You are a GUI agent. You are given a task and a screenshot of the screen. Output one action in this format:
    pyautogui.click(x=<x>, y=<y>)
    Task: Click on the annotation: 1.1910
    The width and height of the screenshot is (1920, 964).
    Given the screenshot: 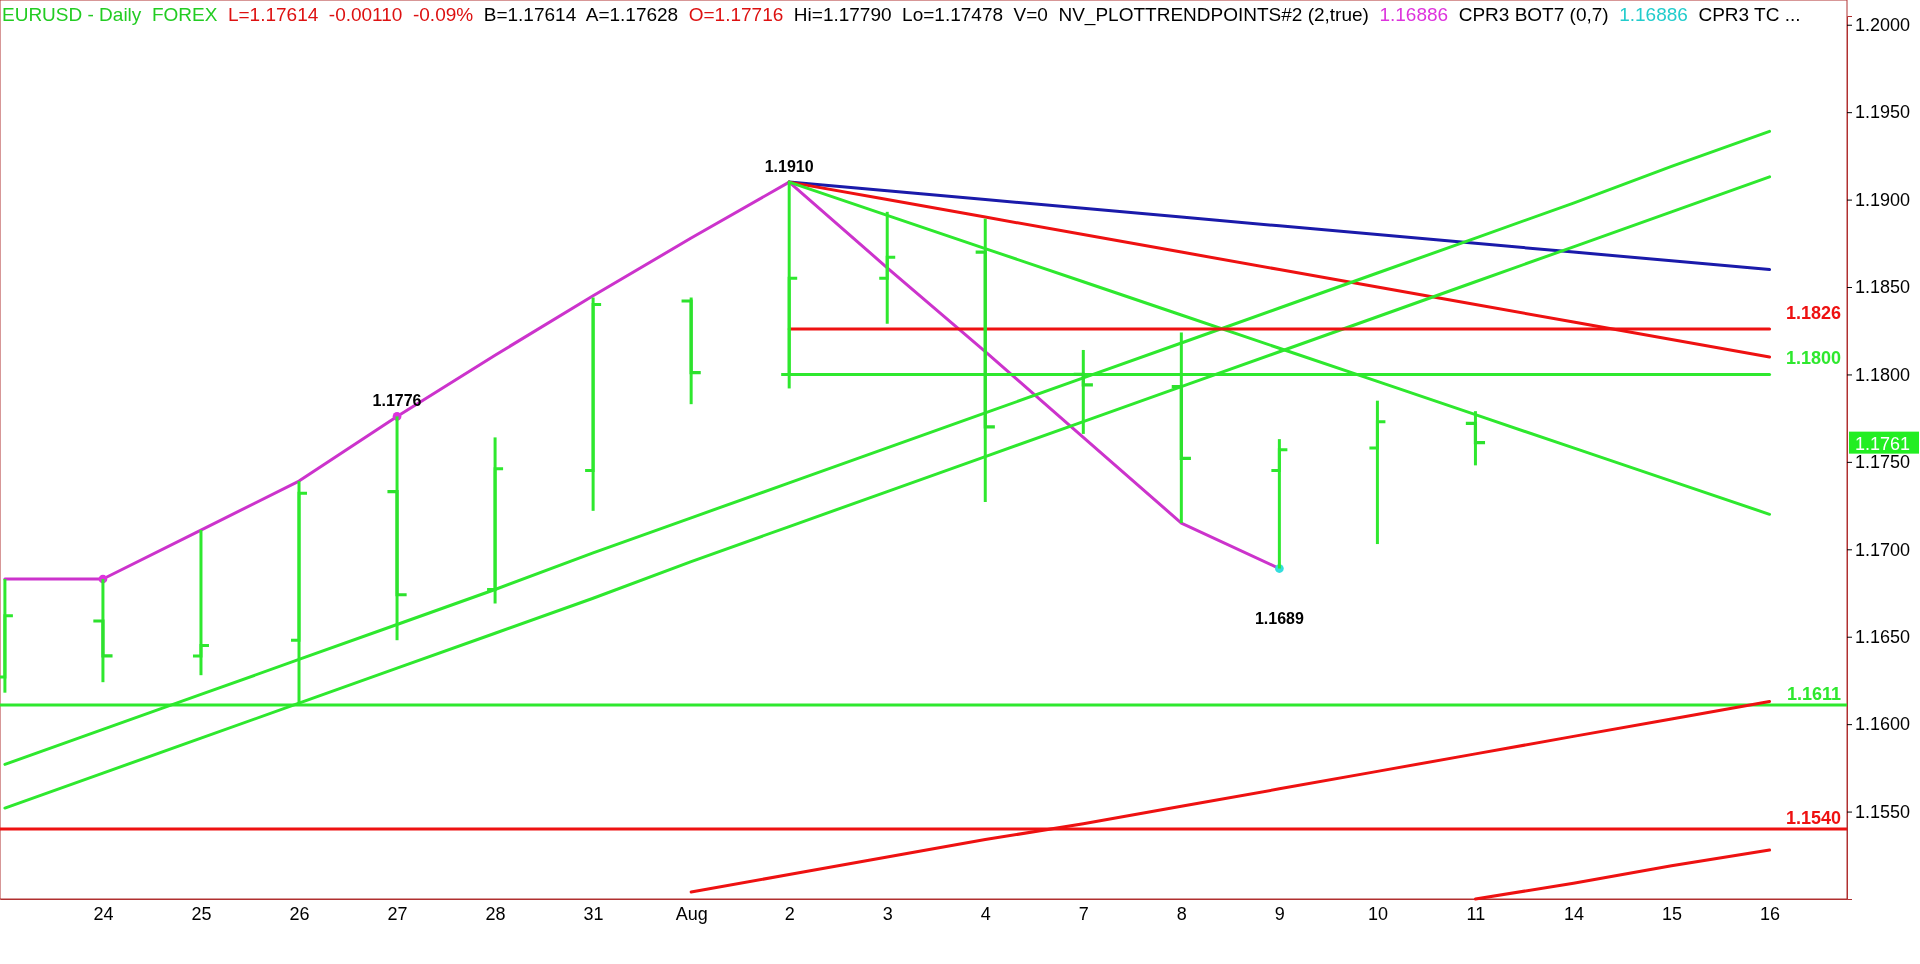 What is the action you would take?
    pyautogui.click(x=789, y=167)
    